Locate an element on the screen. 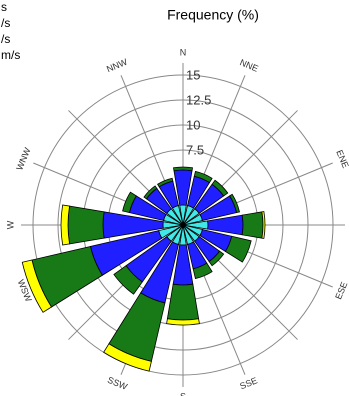  direction-label: ENE is located at coordinates (341, 158).